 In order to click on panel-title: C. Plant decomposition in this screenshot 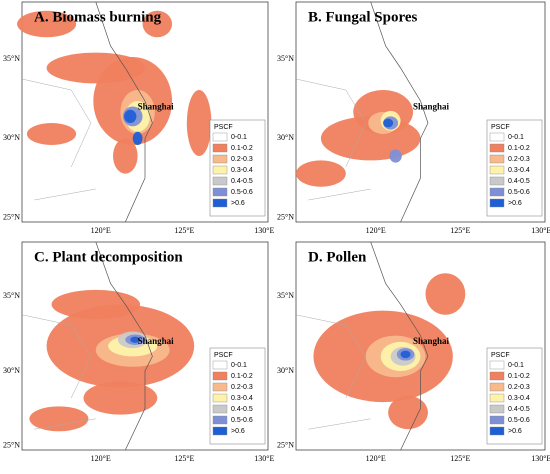, I will do `click(108, 257)`.